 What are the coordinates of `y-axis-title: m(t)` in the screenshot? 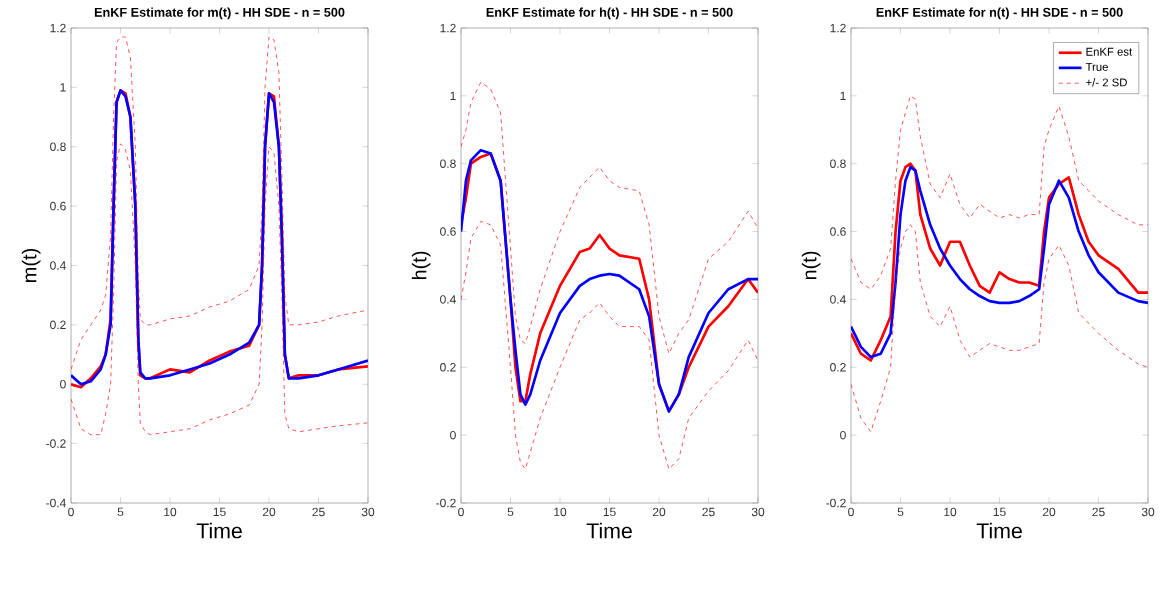 It's located at (31, 265).